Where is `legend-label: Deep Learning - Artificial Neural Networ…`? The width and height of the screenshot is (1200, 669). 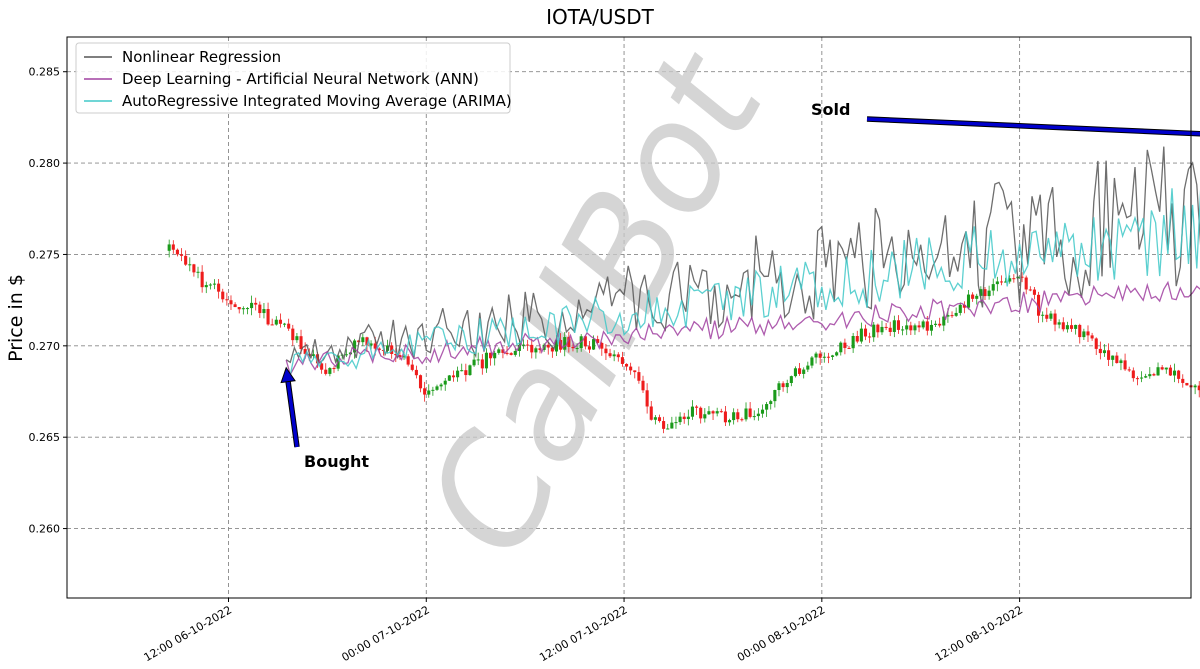 legend-label: Deep Learning - Artificial Neural Networ… is located at coordinates (300, 79).